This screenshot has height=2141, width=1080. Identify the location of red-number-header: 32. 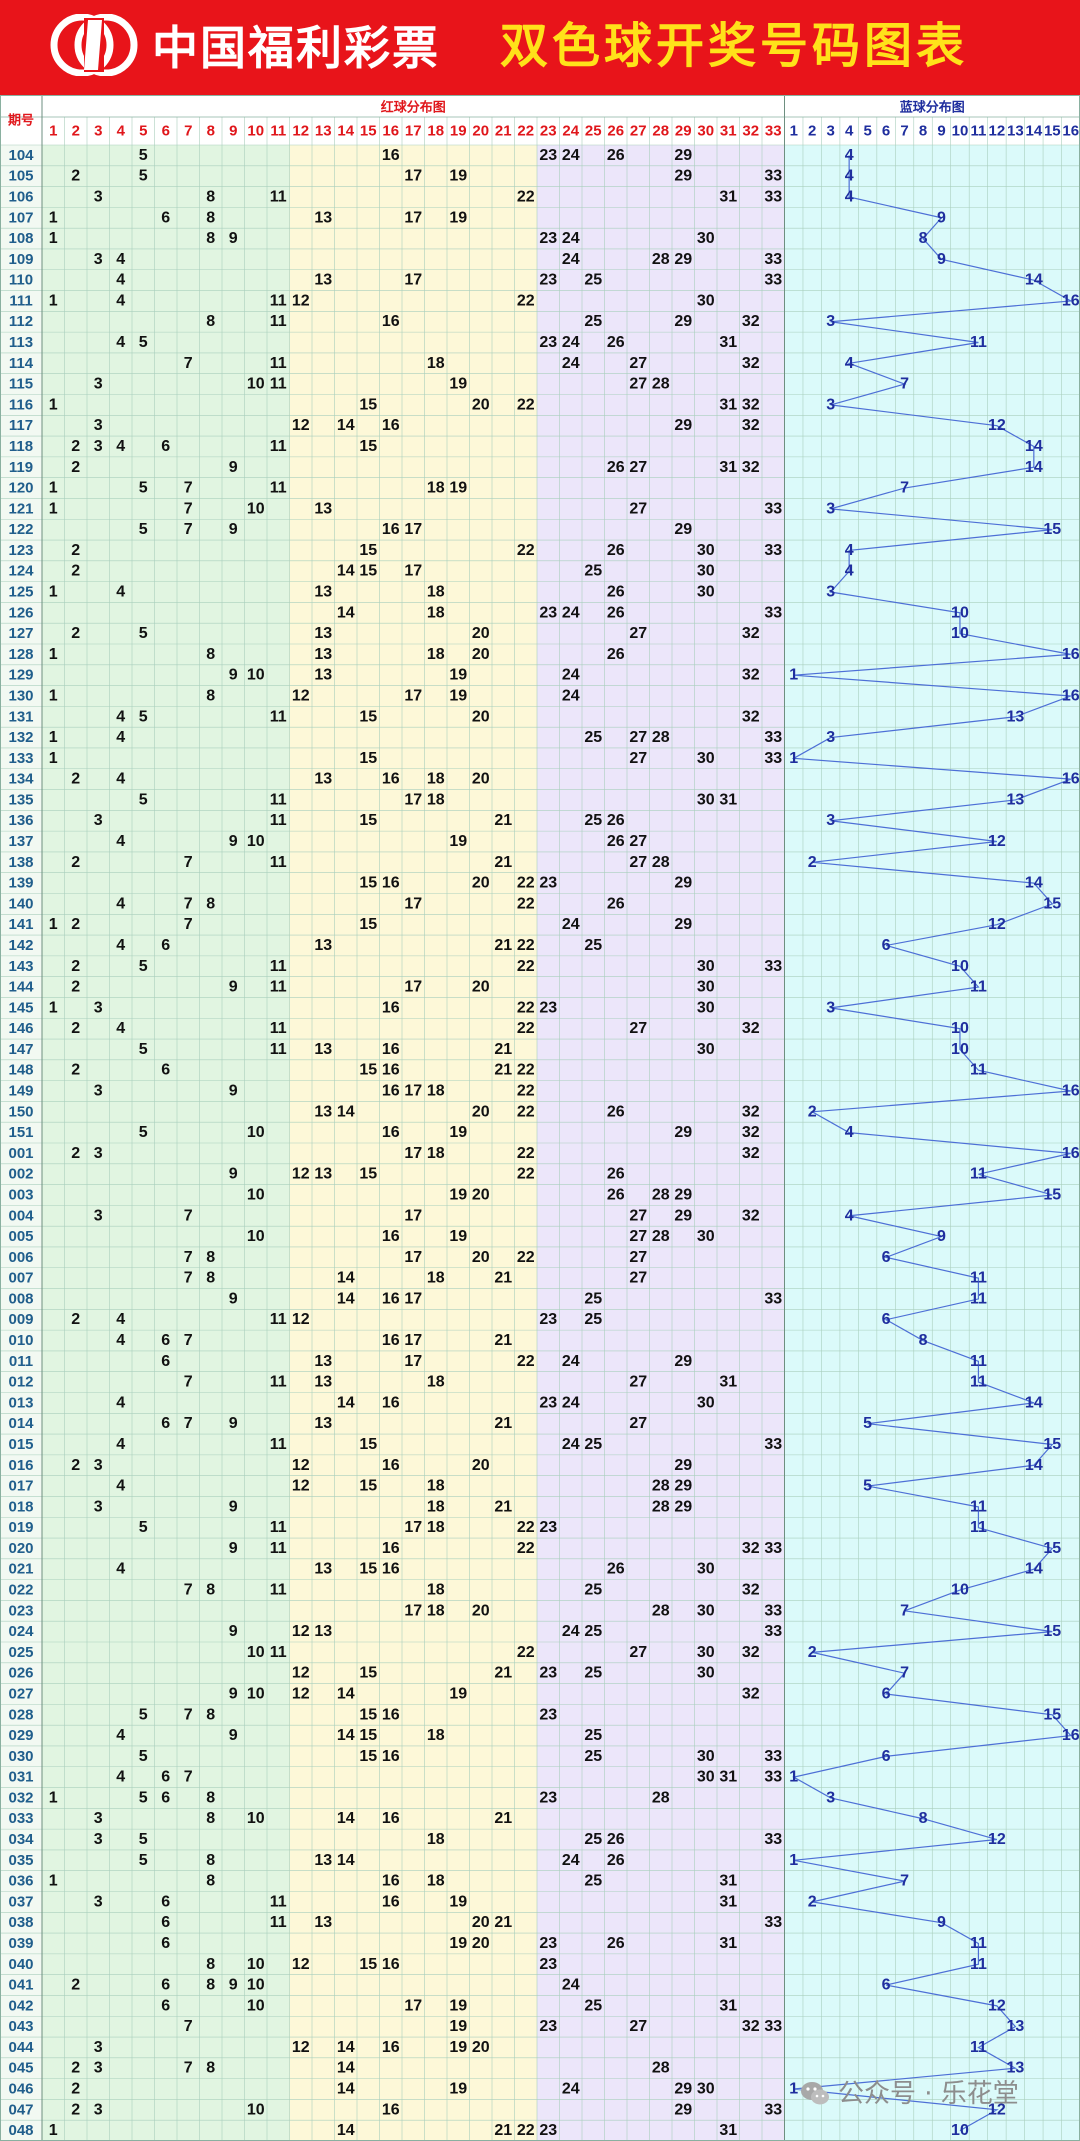
(750, 131).